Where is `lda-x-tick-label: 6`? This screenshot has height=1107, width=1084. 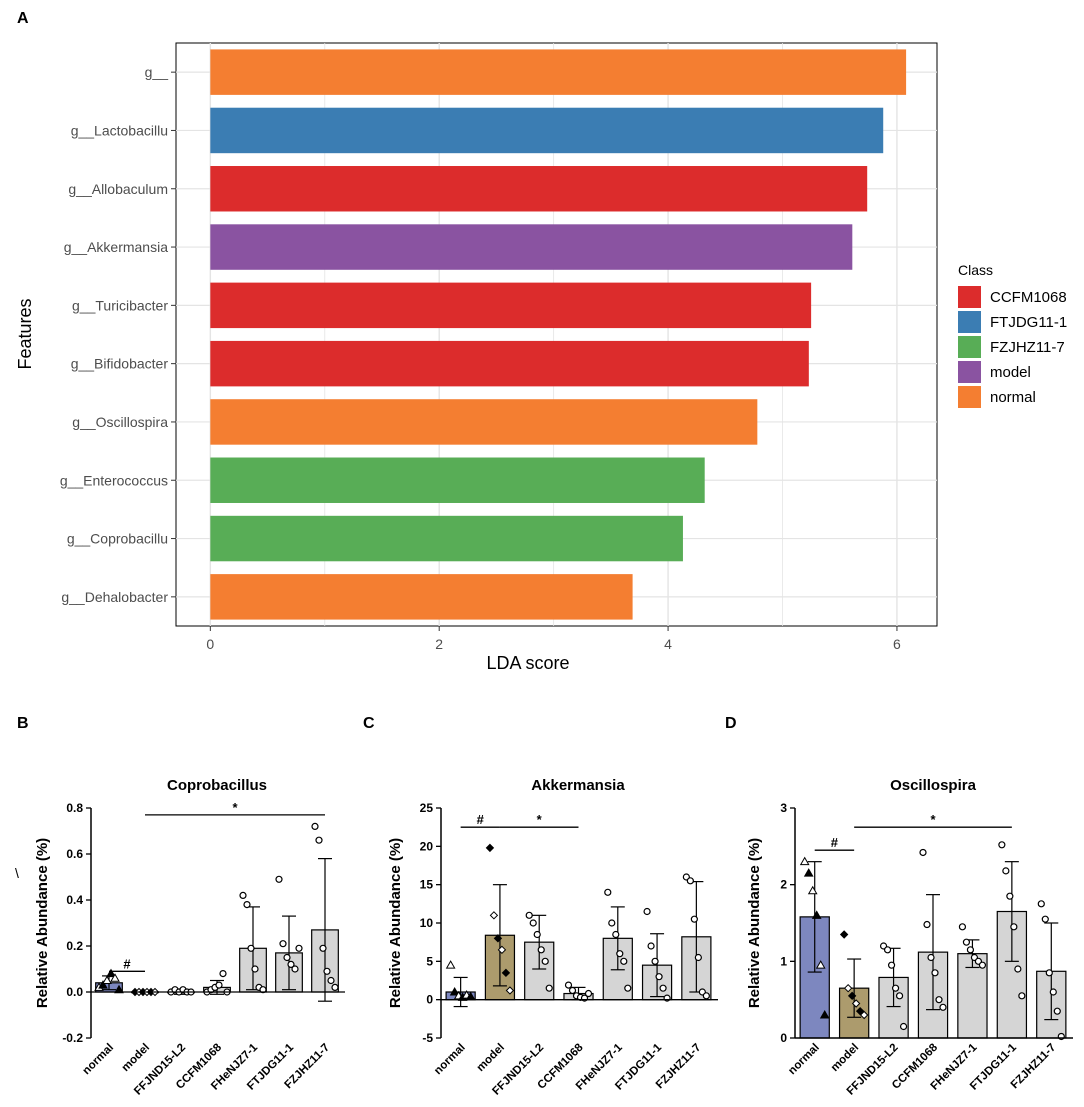 lda-x-tick-label: 6 is located at coordinates (897, 644).